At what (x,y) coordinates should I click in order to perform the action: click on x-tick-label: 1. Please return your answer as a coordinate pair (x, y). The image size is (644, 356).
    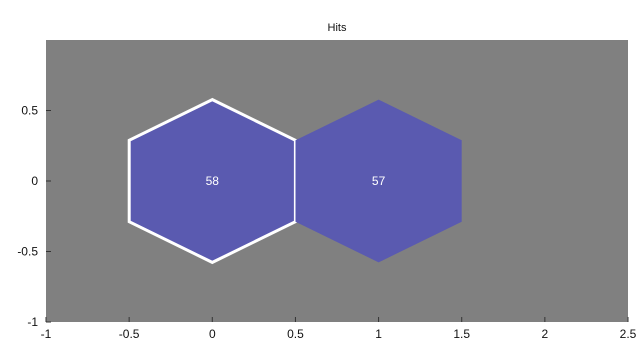
    Looking at the image, I should click on (378, 334).